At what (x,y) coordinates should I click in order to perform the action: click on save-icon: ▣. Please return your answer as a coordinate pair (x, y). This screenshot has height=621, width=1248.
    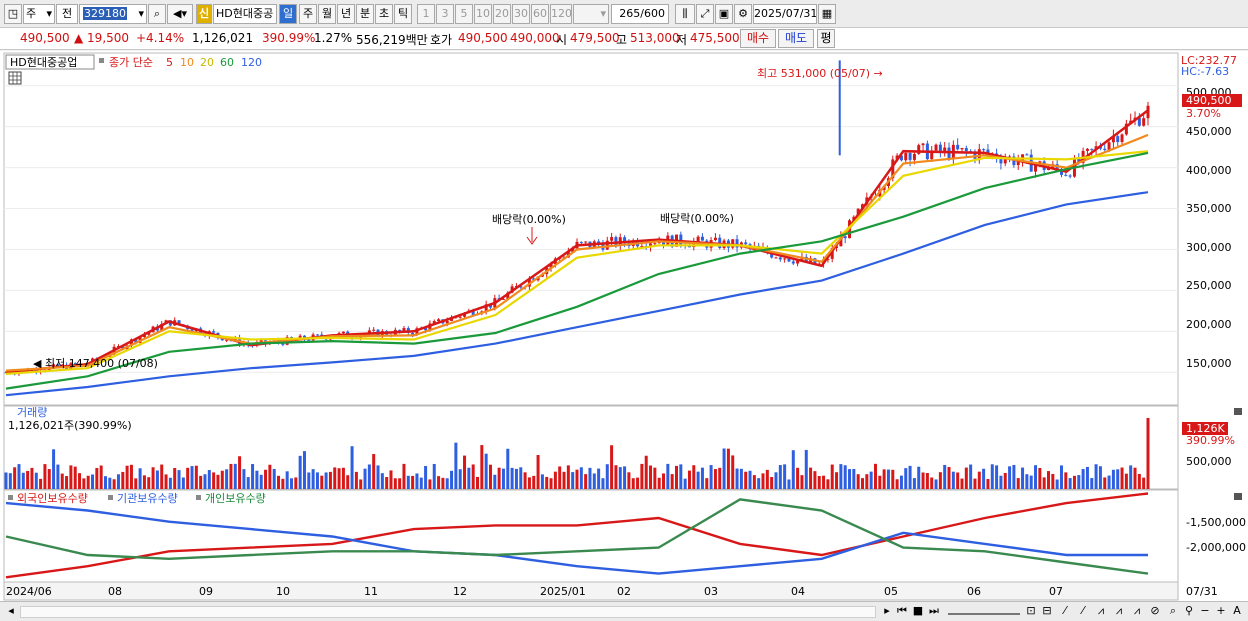
    Looking at the image, I should click on (724, 14).